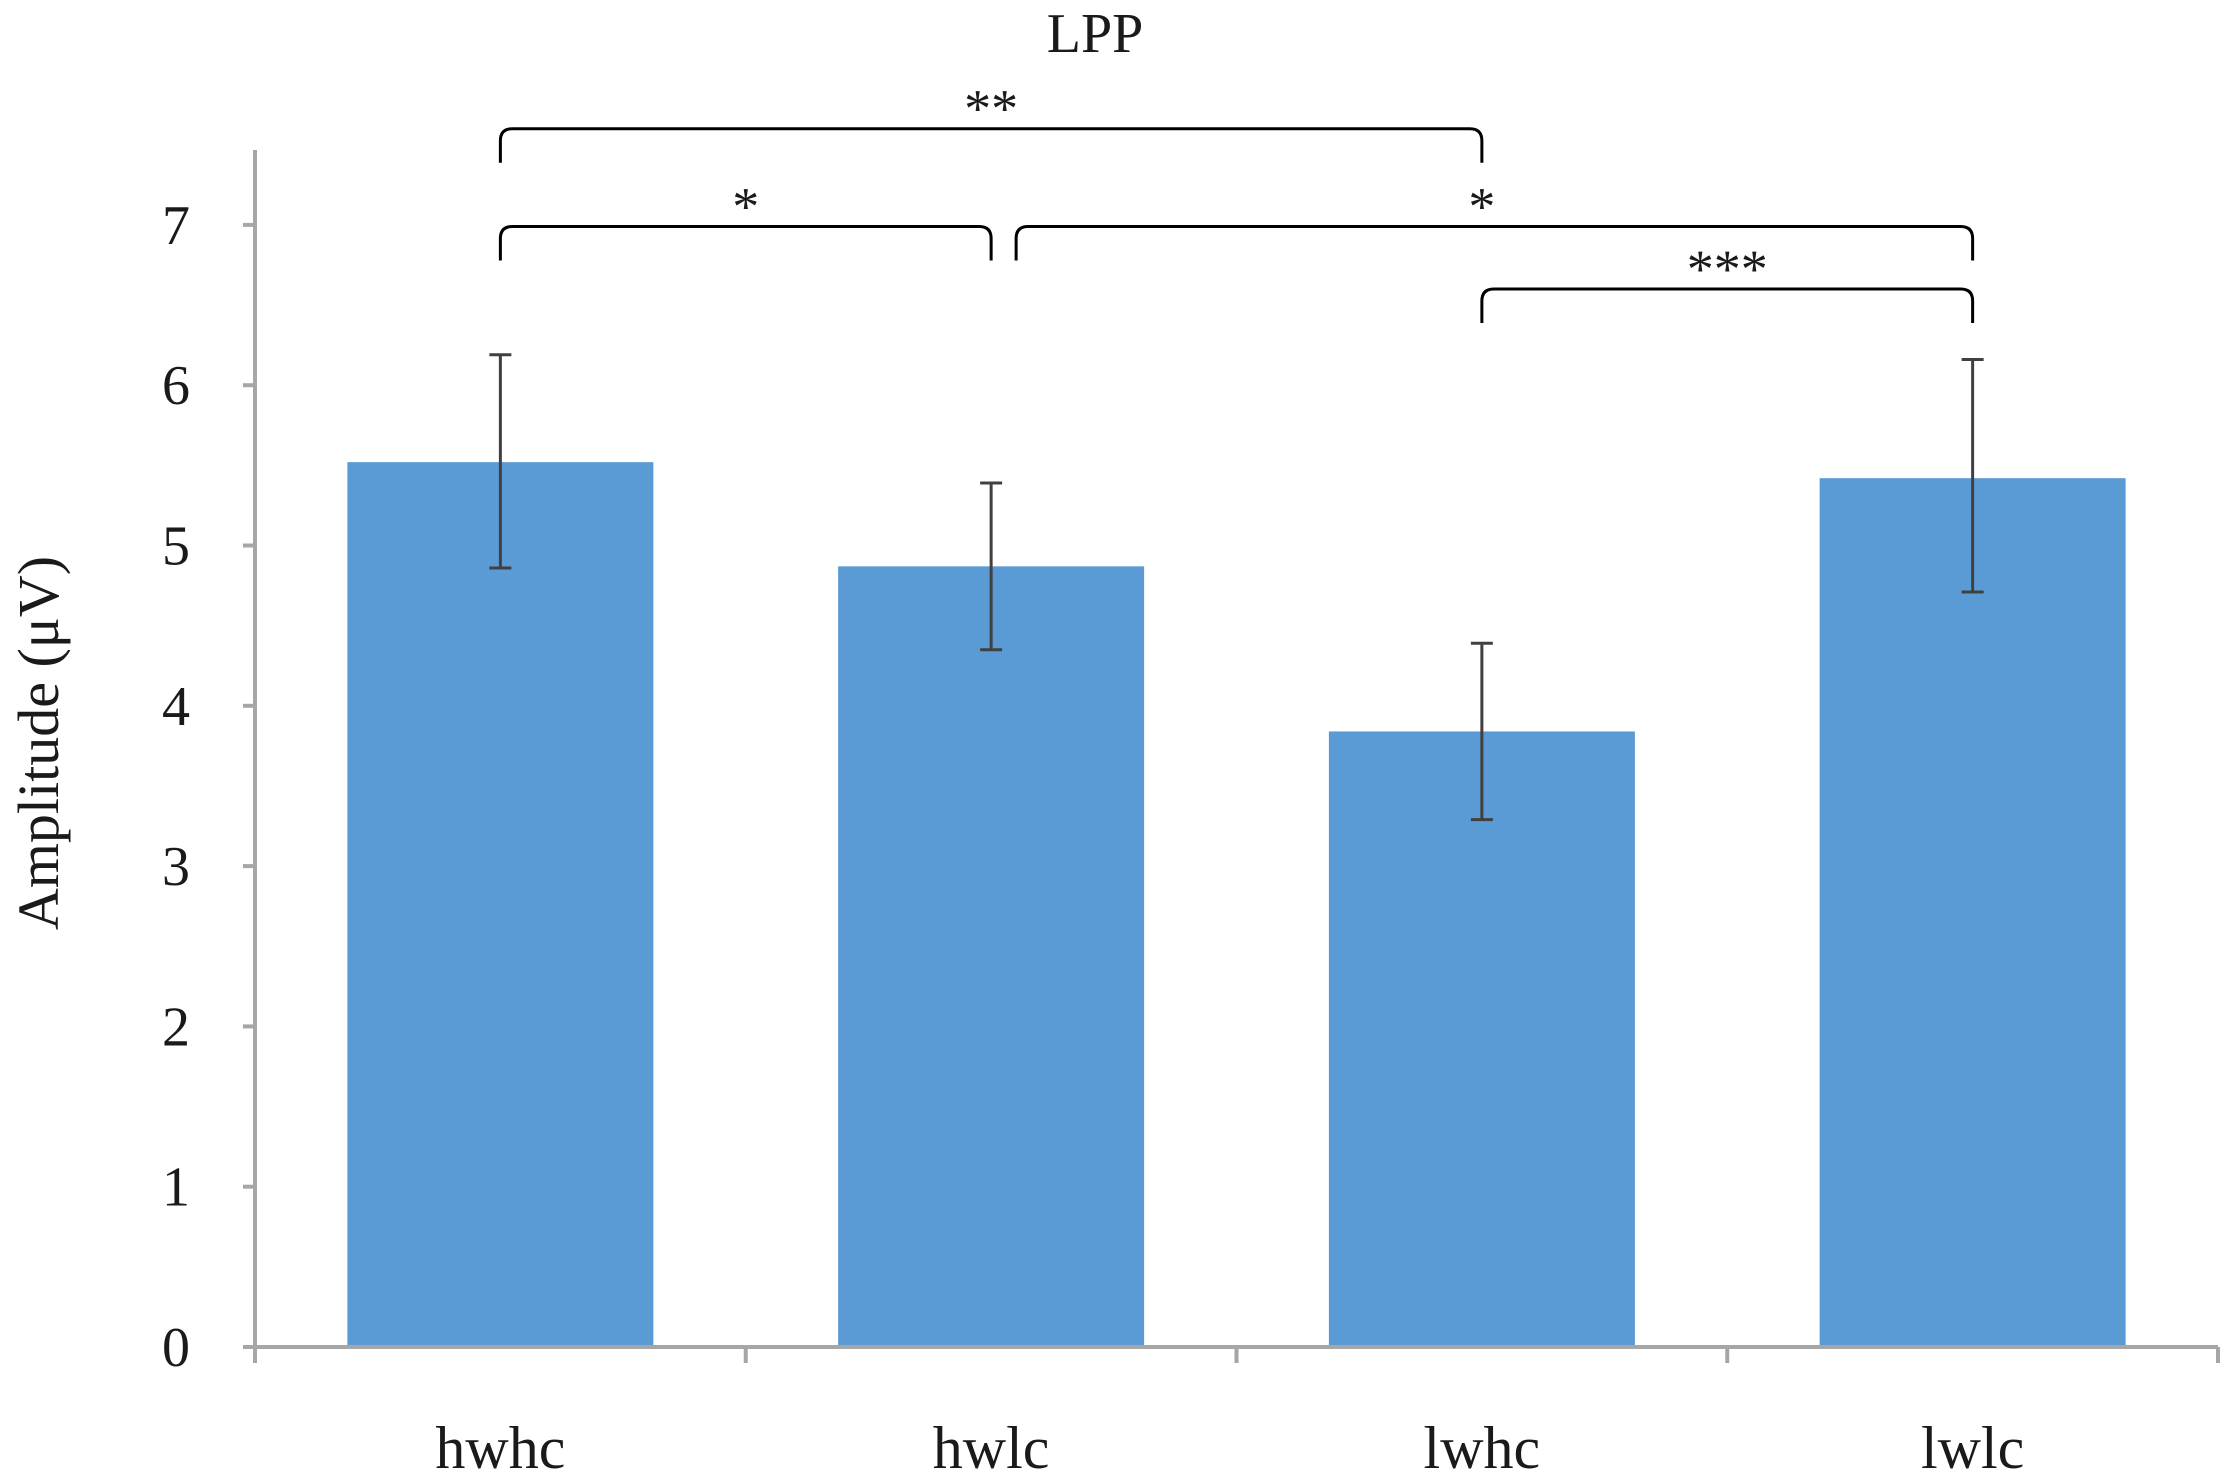  What do you see at coordinates (1095, 34) in the screenshot?
I see `chart-title: LPP` at bounding box center [1095, 34].